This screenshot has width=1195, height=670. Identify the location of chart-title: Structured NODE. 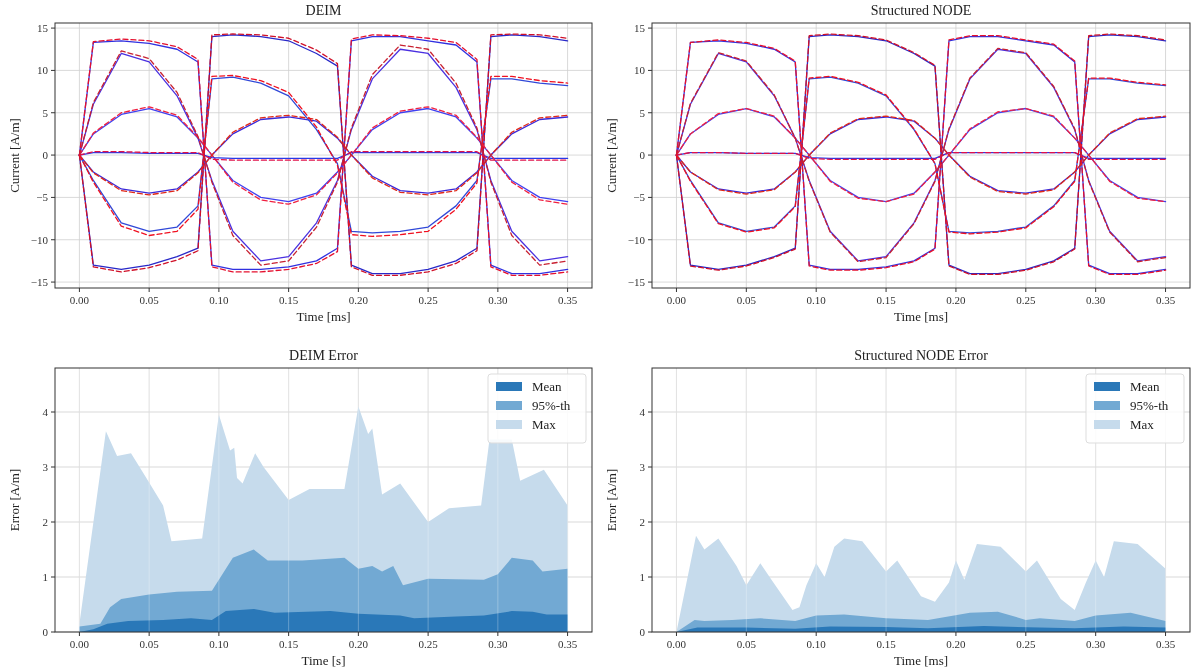
(921, 10).